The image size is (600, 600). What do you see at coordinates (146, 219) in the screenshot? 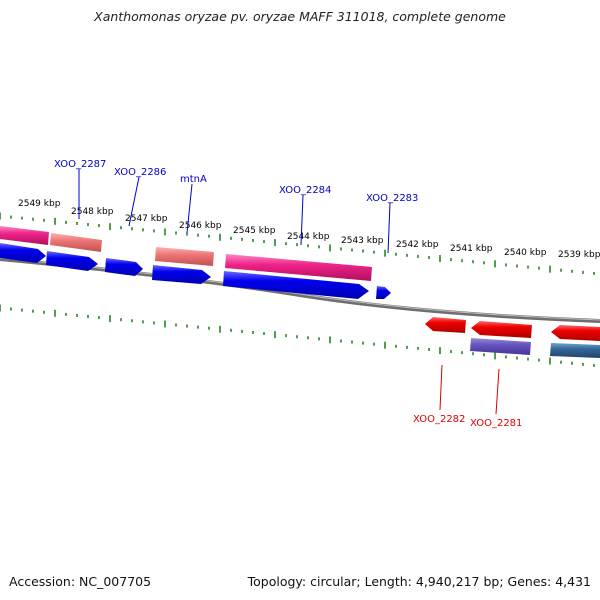
I see `kbp-label: 2547 kbp` at bounding box center [146, 219].